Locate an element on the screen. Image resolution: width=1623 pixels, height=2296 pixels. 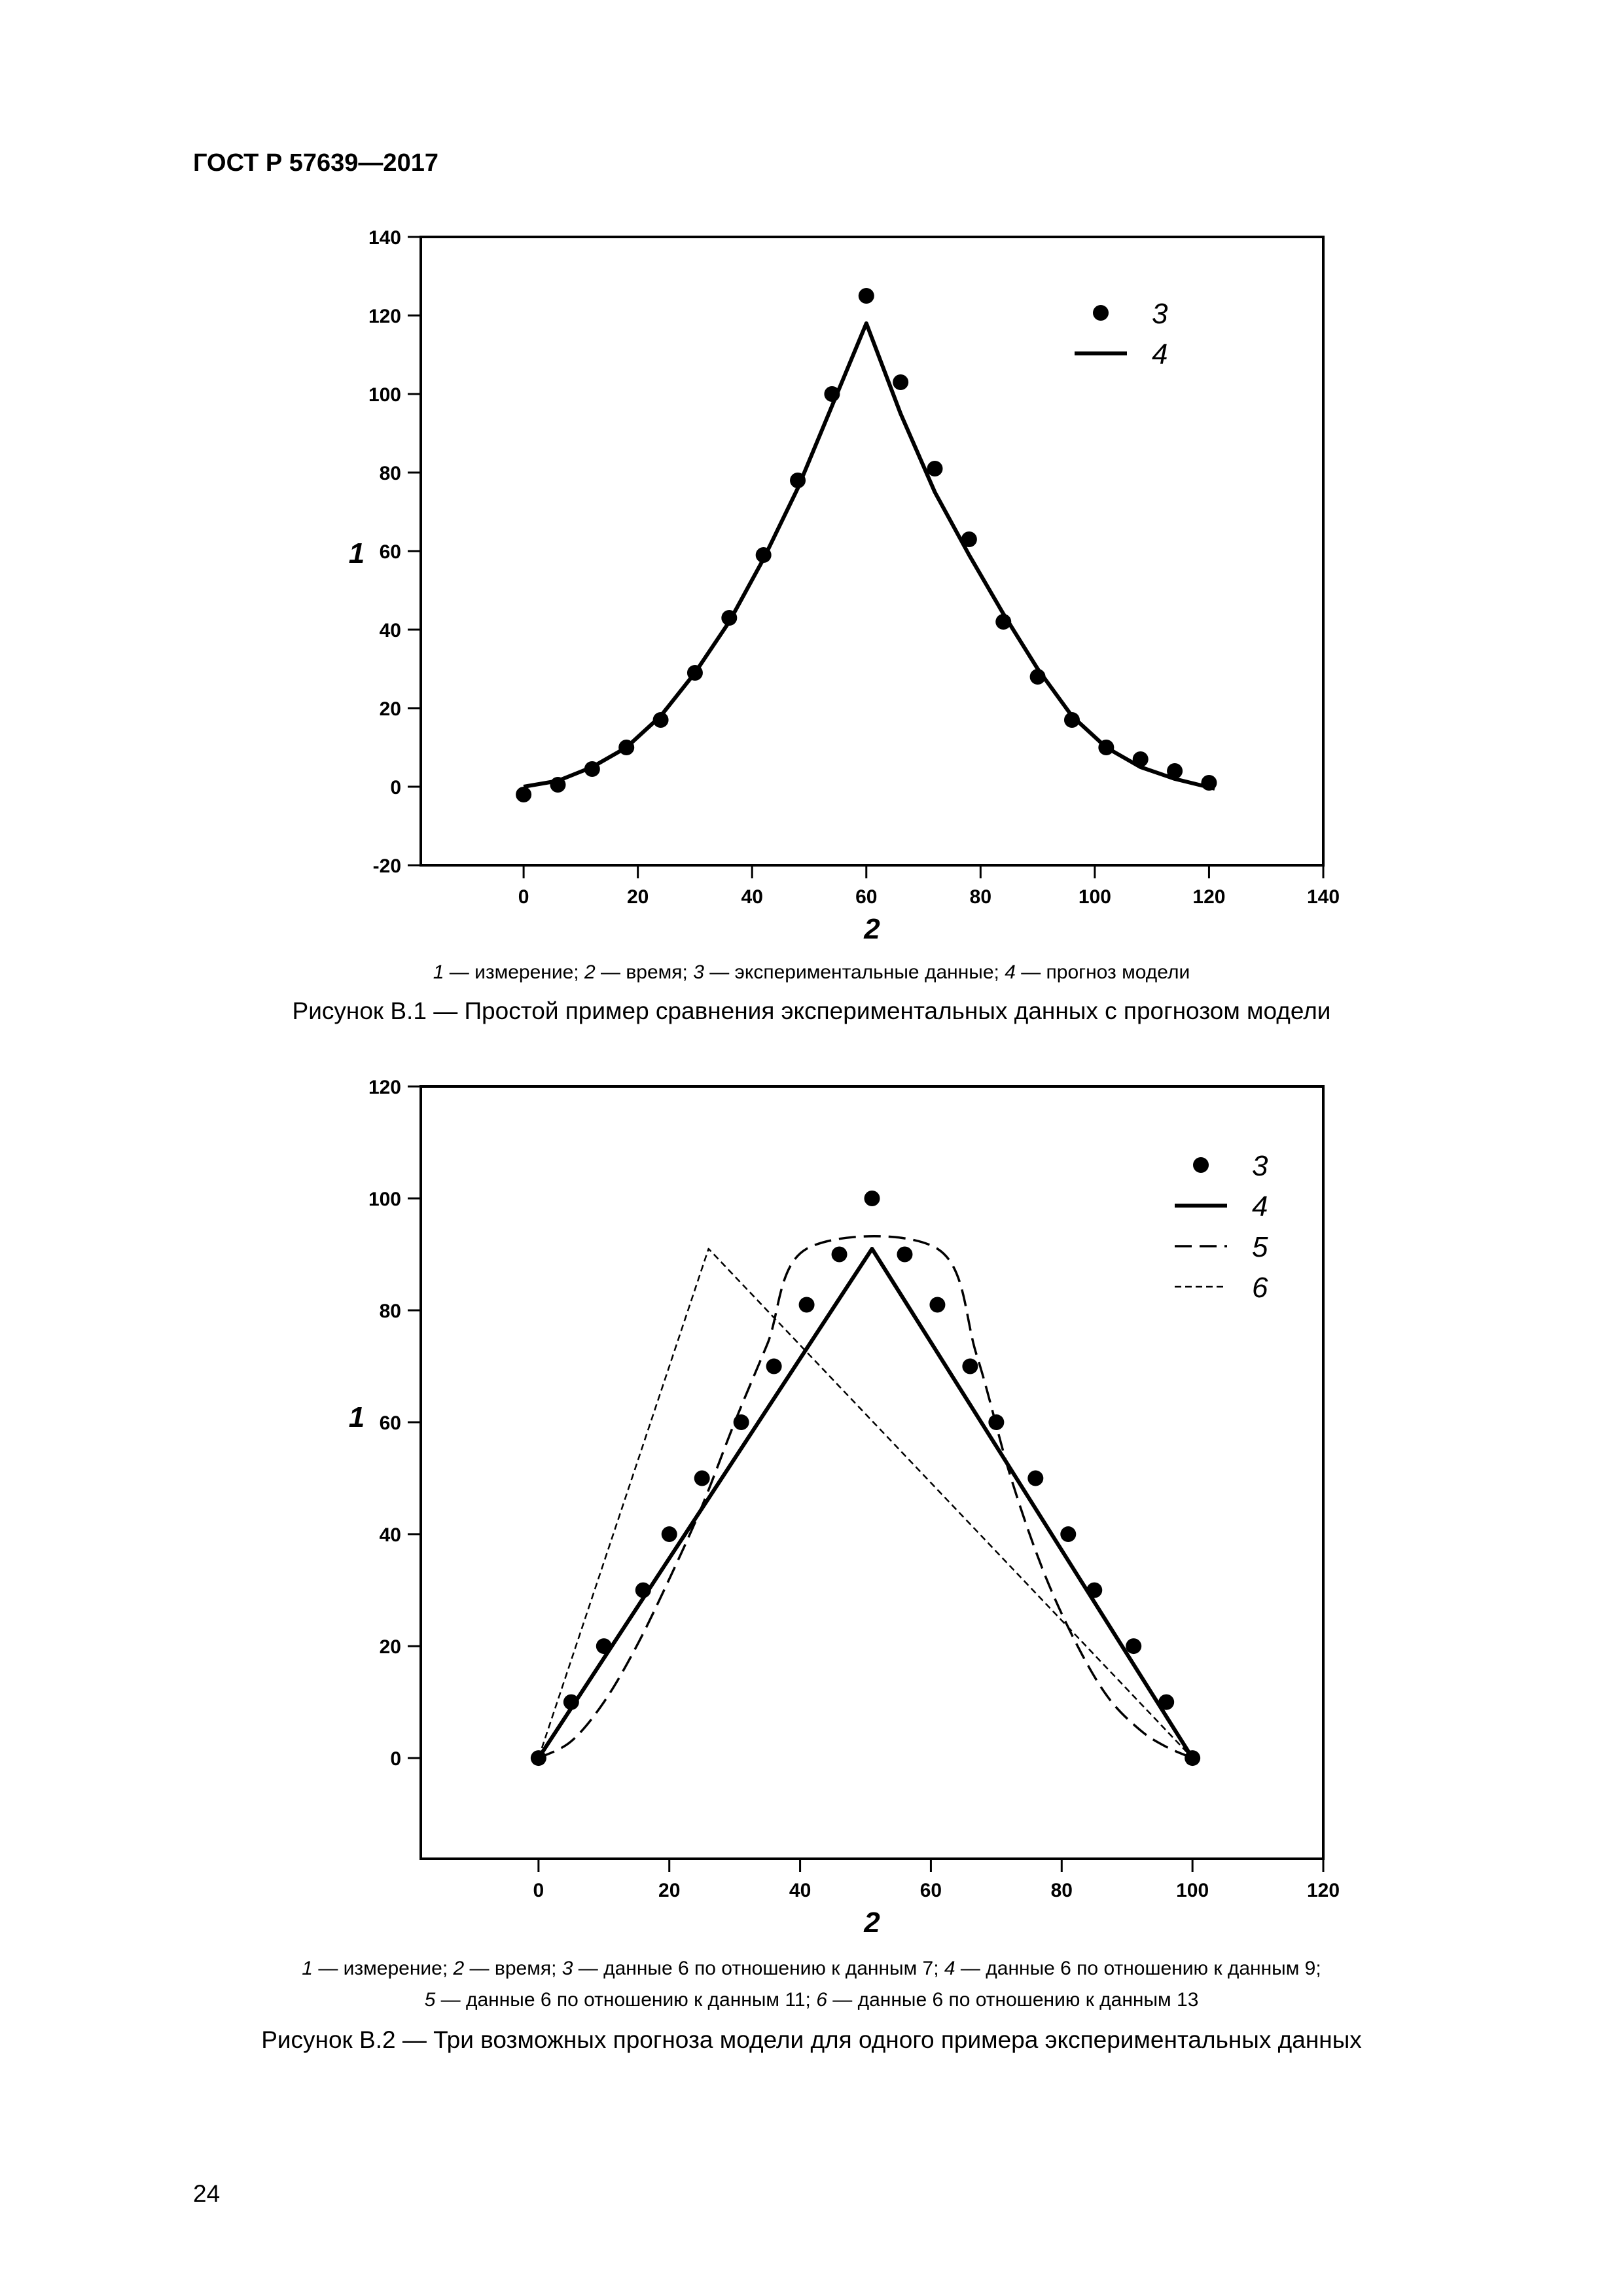
note-text: — данные 6 по отношению к данным 13 is located at coordinates (1013, 2000).